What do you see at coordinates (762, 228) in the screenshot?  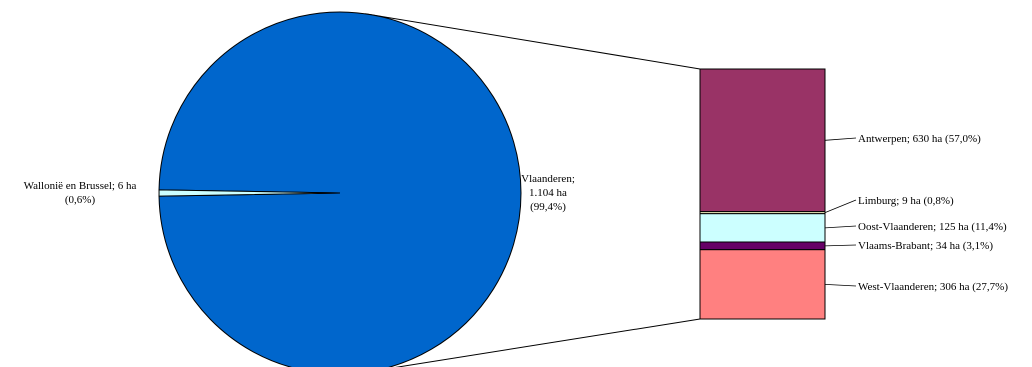 I see `bar-segment-oost-vlaanderen` at bounding box center [762, 228].